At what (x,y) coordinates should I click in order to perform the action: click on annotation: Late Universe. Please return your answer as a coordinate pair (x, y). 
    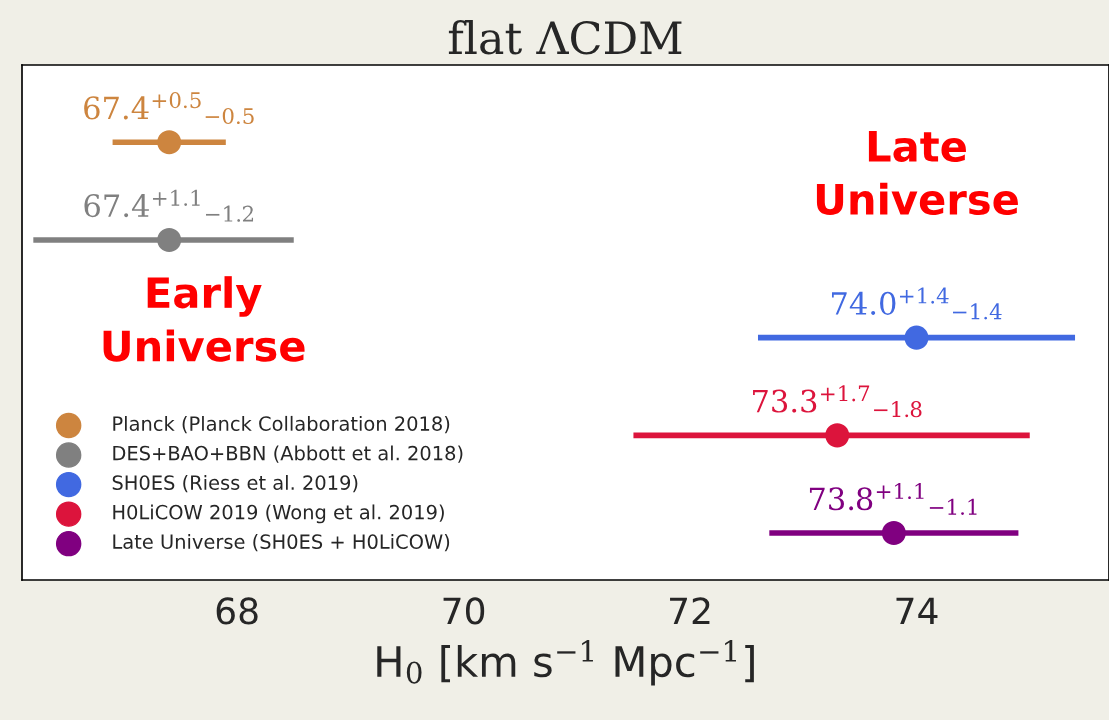
    Looking at the image, I should click on (917, 173).